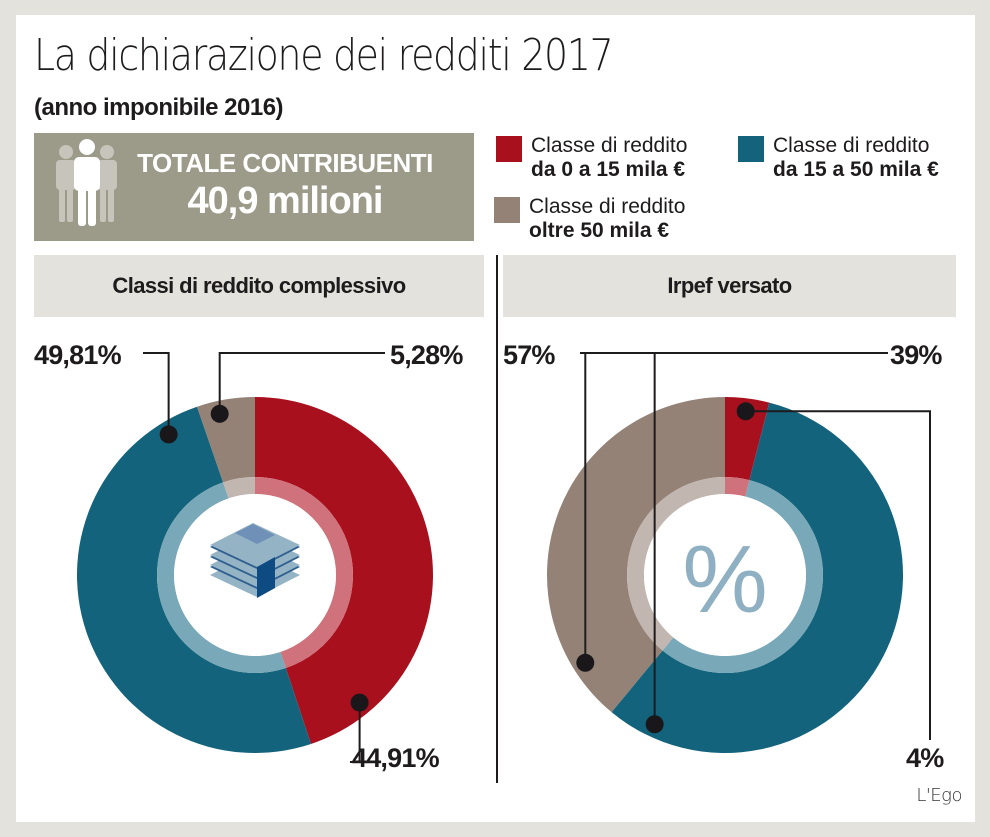 This screenshot has width=990, height=837. What do you see at coordinates (324, 55) in the screenshot?
I see `page-title: La dichiarazione dei redditi 2017` at bounding box center [324, 55].